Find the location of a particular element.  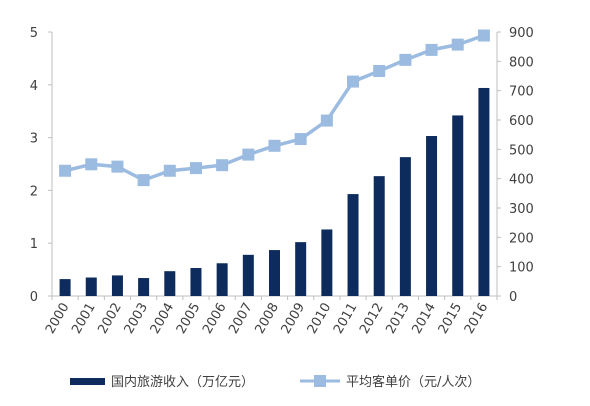

right-axis-tick-label: 500 is located at coordinates (521, 150).